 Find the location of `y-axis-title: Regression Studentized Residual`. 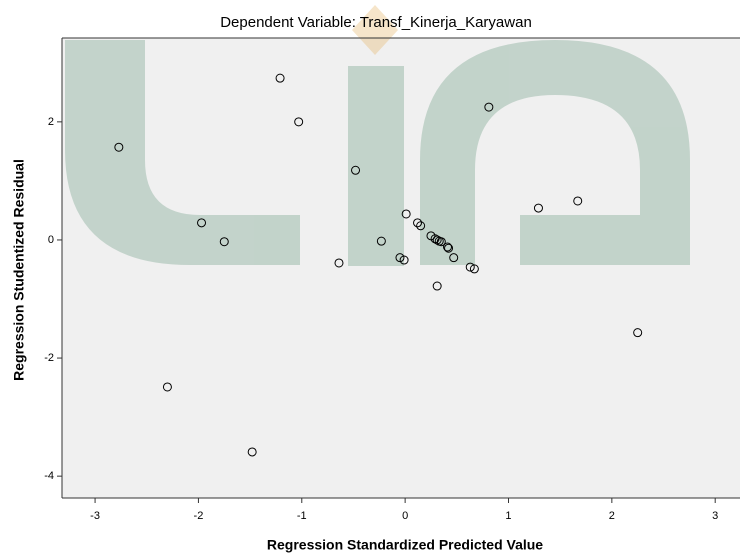

y-axis-title: Regression Studentized Residual is located at coordinates (19, 270).